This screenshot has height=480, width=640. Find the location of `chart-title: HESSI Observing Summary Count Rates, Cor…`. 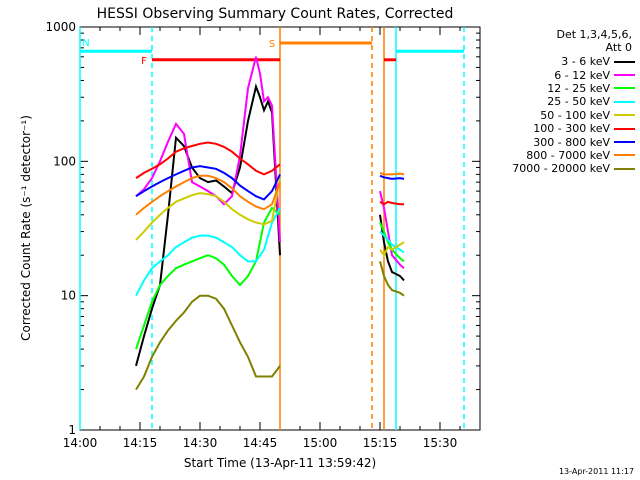

chart-title: HESSI Observing Summary Count Rates, Cor… is located at coordinates (275, 14).